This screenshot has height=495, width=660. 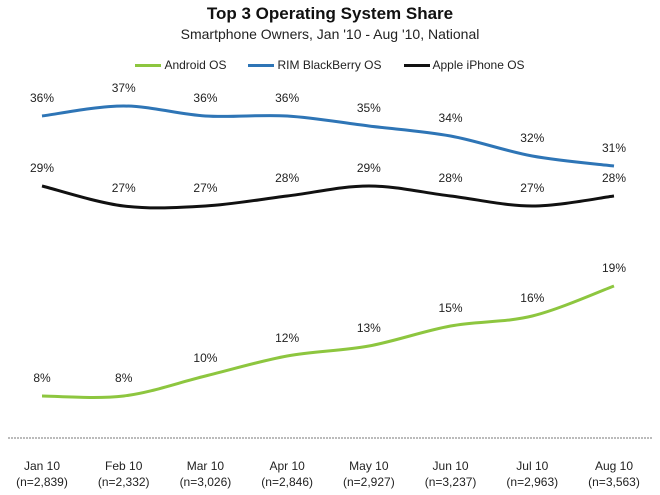 What do you see at coordinates (369, 466) in the screenshot?
I see `x-tick-month: May 10` at bounding box center [369, 466].